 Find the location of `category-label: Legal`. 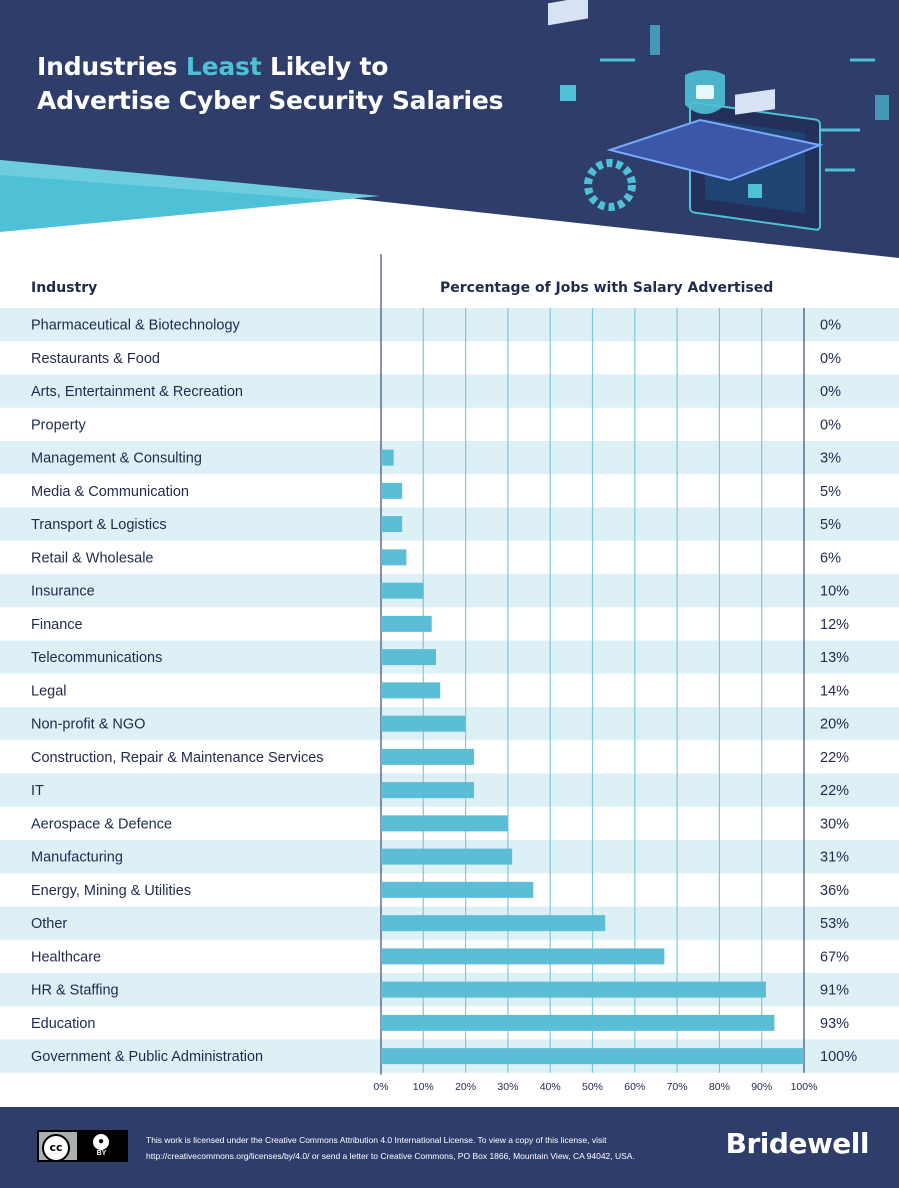

category-label: Legal is located at coordinates (48, 691).